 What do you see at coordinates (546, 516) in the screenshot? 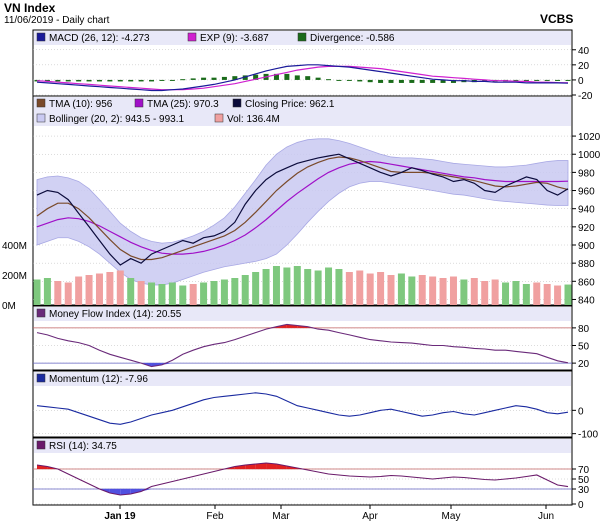
I see `x-tick-label: Jun` at bounding box center [546, 516].